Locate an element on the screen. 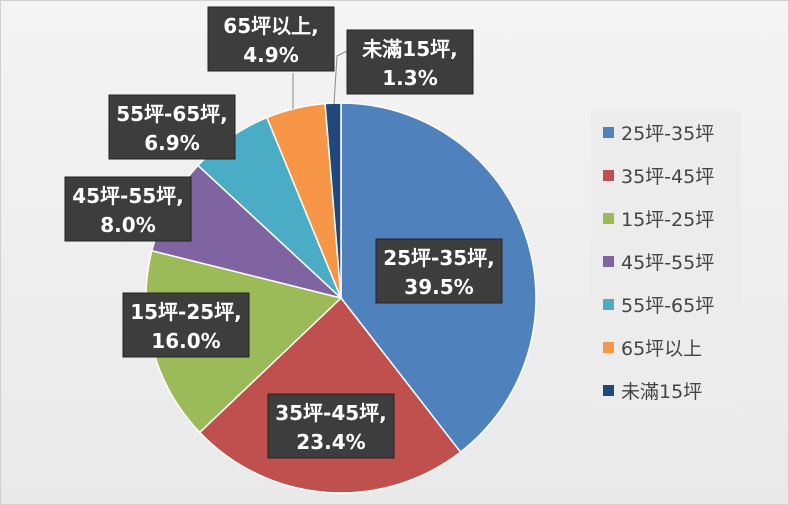 The image size is (789, 505). data-label: 未滿15坪, 1.3% is located at coordinates (410, 62).